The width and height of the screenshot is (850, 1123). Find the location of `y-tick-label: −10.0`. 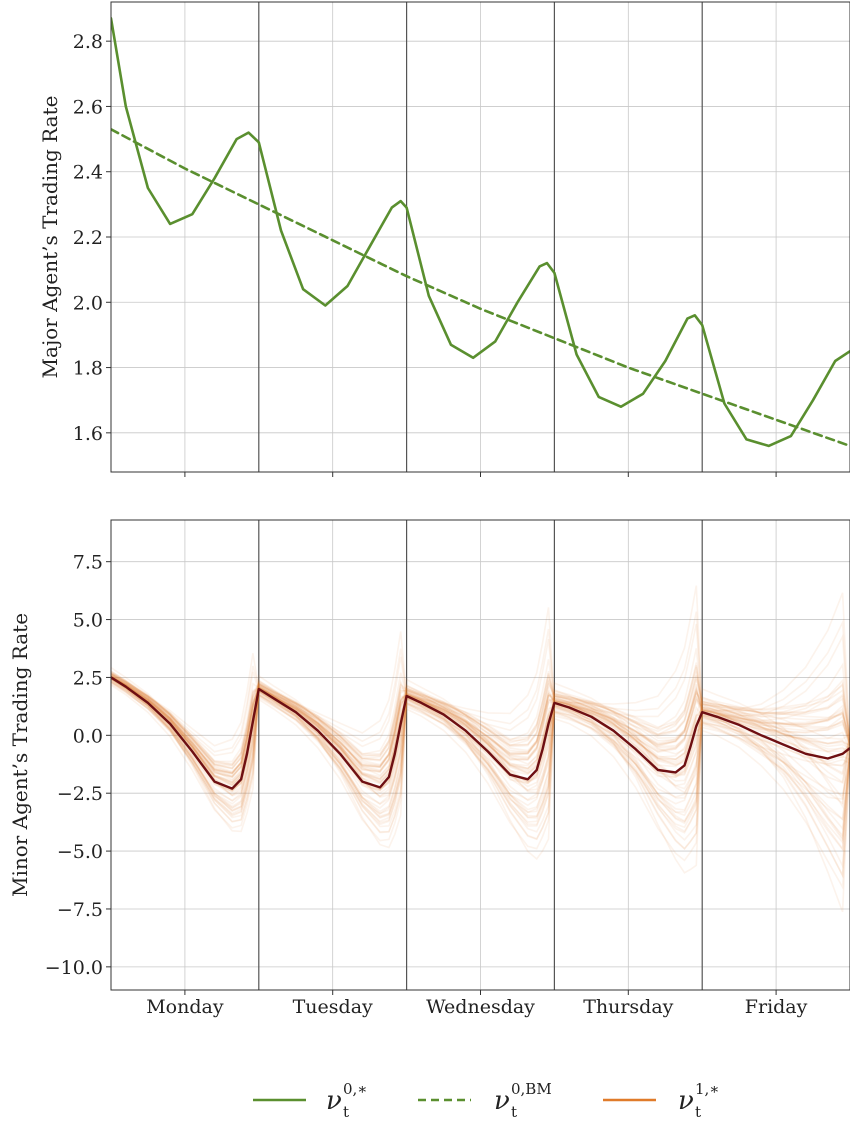

y-tick-label: −10.0 is located at coordinates (74, 968).